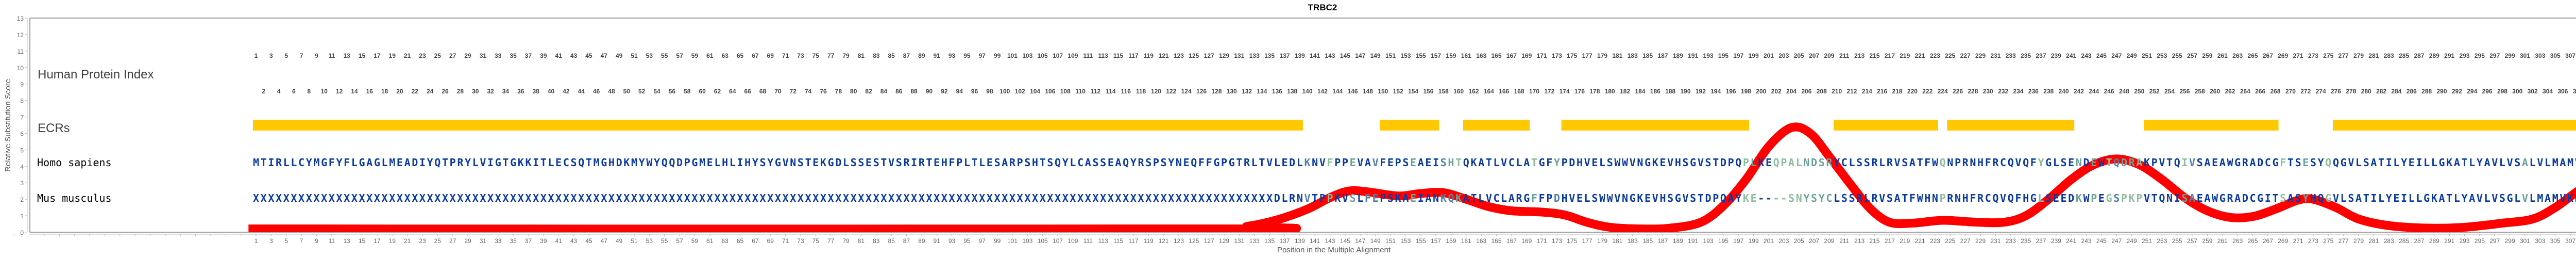  I want to click on x-tick-label: 163, so click(1481, 241).